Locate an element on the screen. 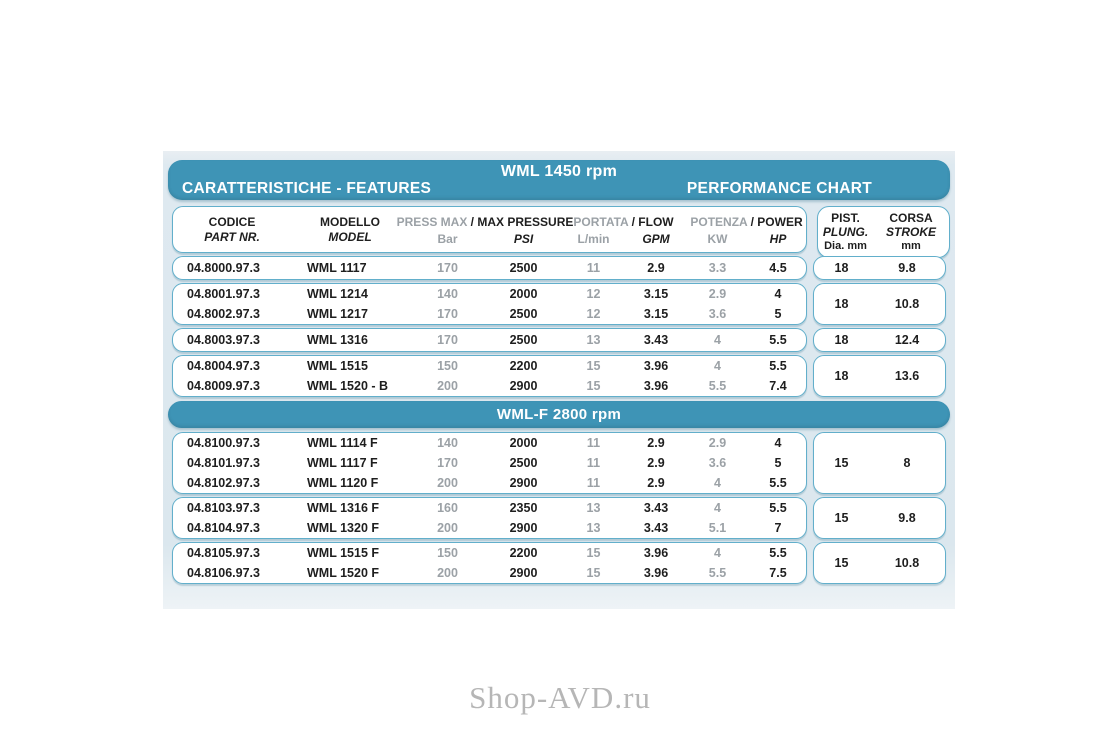  cell-model: WML 1117 F is located at coordinates (342, 463).